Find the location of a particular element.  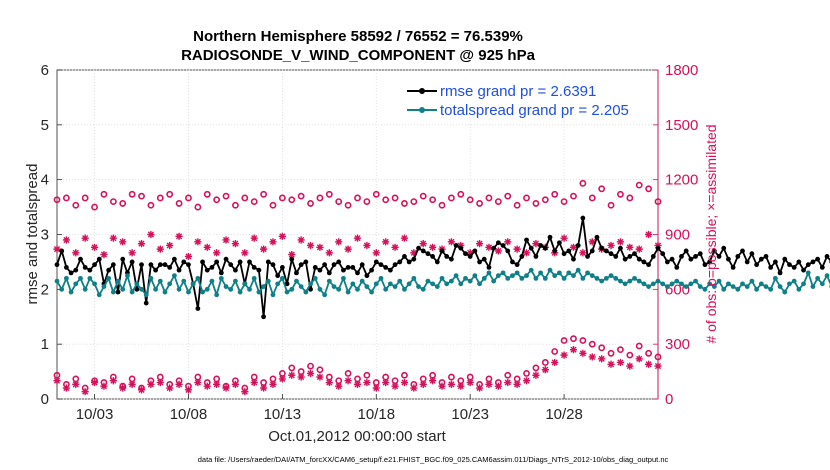

legend-spread-marker is located at coordinates (422, 110).